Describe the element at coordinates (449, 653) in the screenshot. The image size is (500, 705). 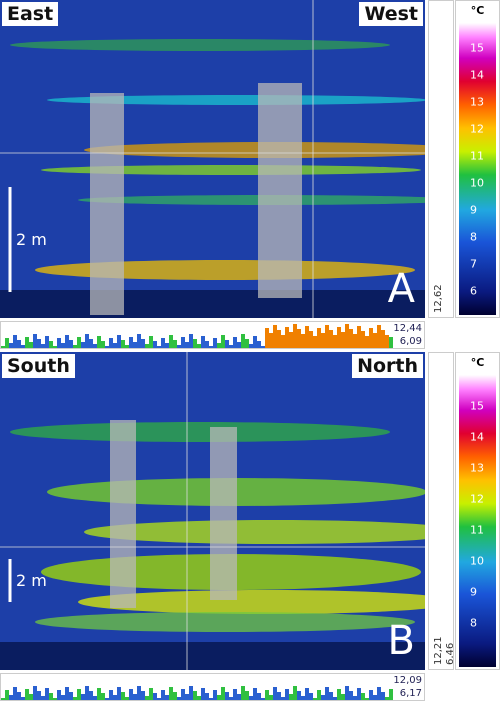
I see `side-min: 6,46` at that location.